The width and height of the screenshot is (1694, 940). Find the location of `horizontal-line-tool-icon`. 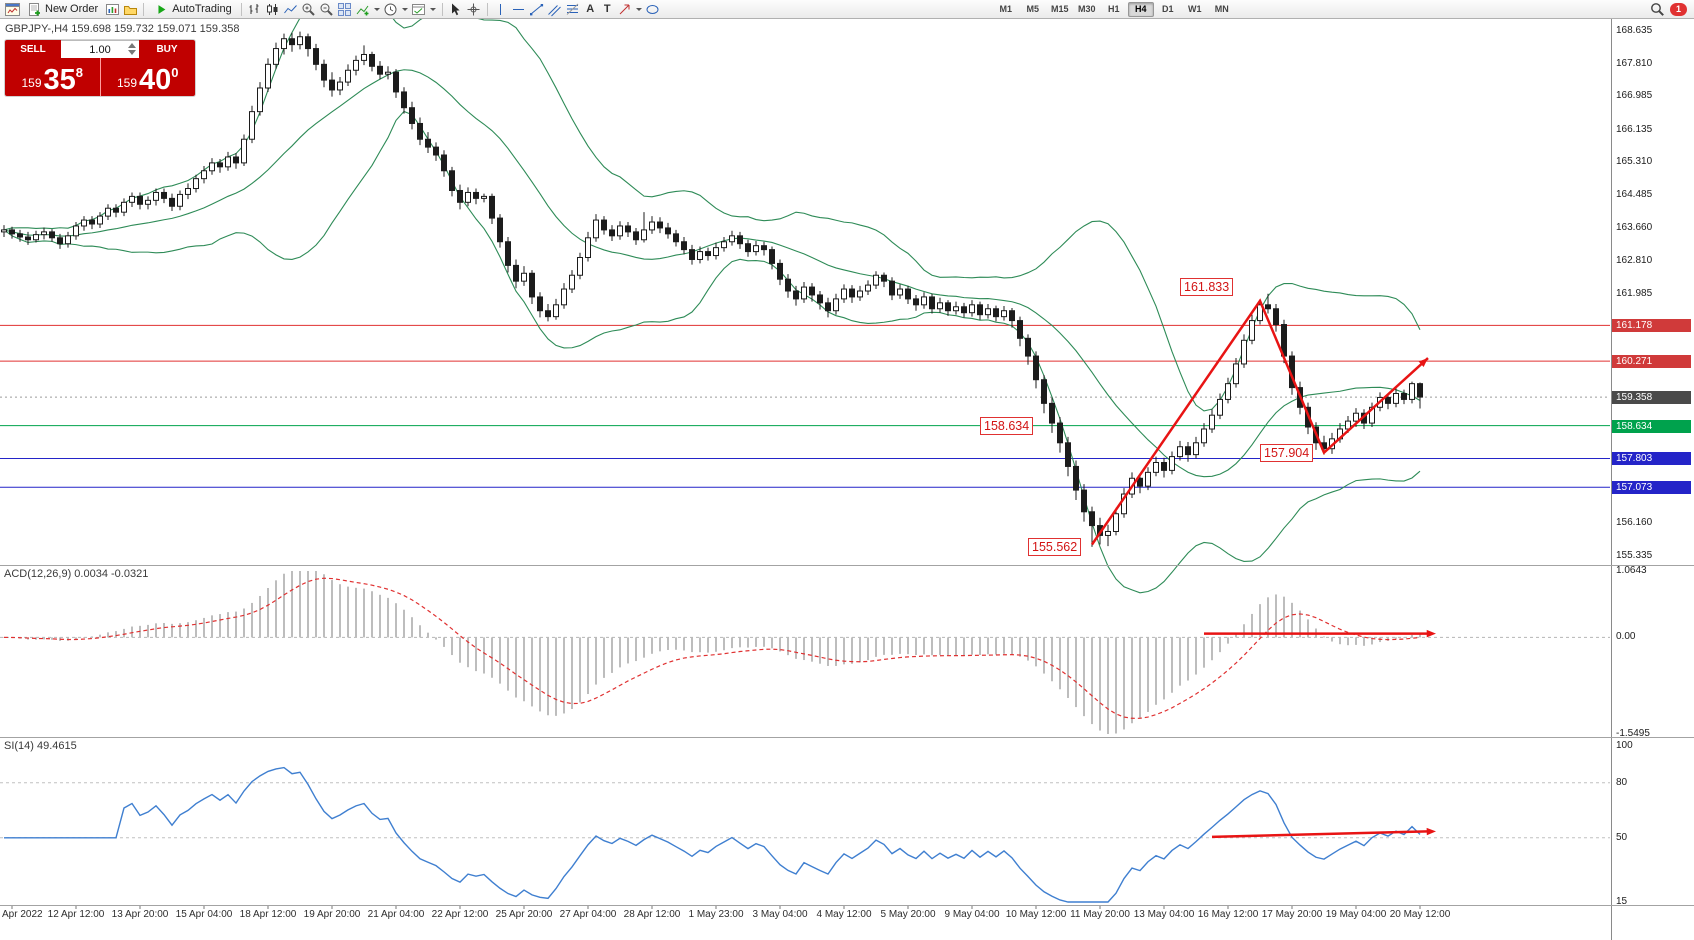

horizontal-line-tool-icon is located at coordinates (519, 9).